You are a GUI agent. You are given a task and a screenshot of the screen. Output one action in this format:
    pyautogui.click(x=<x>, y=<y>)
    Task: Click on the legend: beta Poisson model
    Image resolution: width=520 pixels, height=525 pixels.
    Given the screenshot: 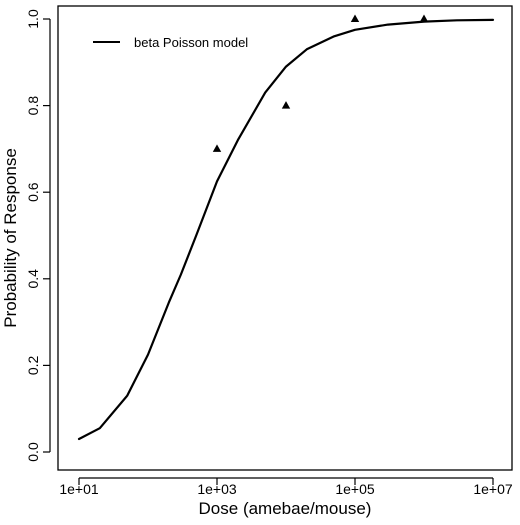 What is the action you would take?
    pyautogui.click(x=170, y=42)
    